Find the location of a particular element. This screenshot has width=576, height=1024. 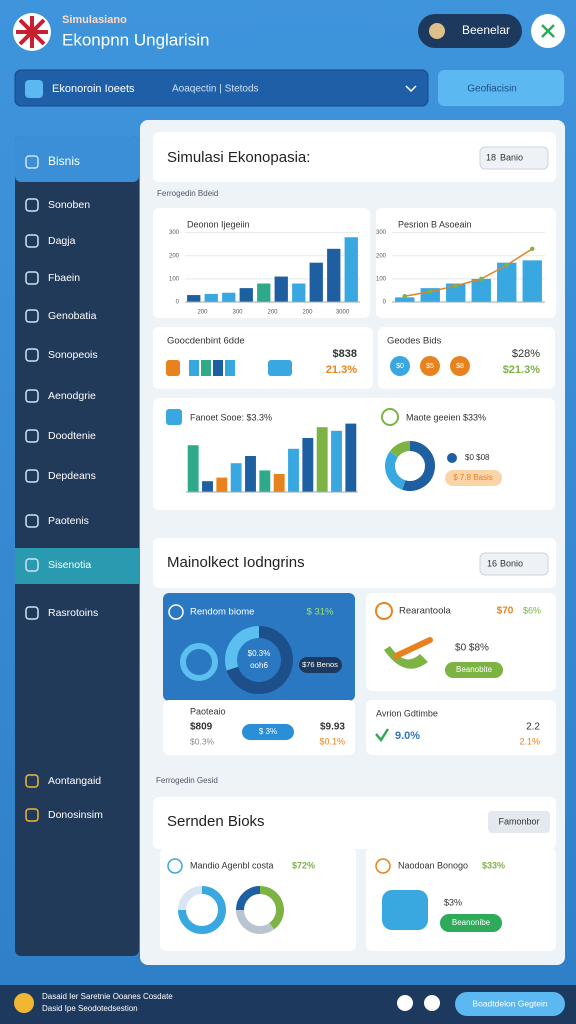

sidebar-item: Aontangaid is located at coordinates (74, 781).